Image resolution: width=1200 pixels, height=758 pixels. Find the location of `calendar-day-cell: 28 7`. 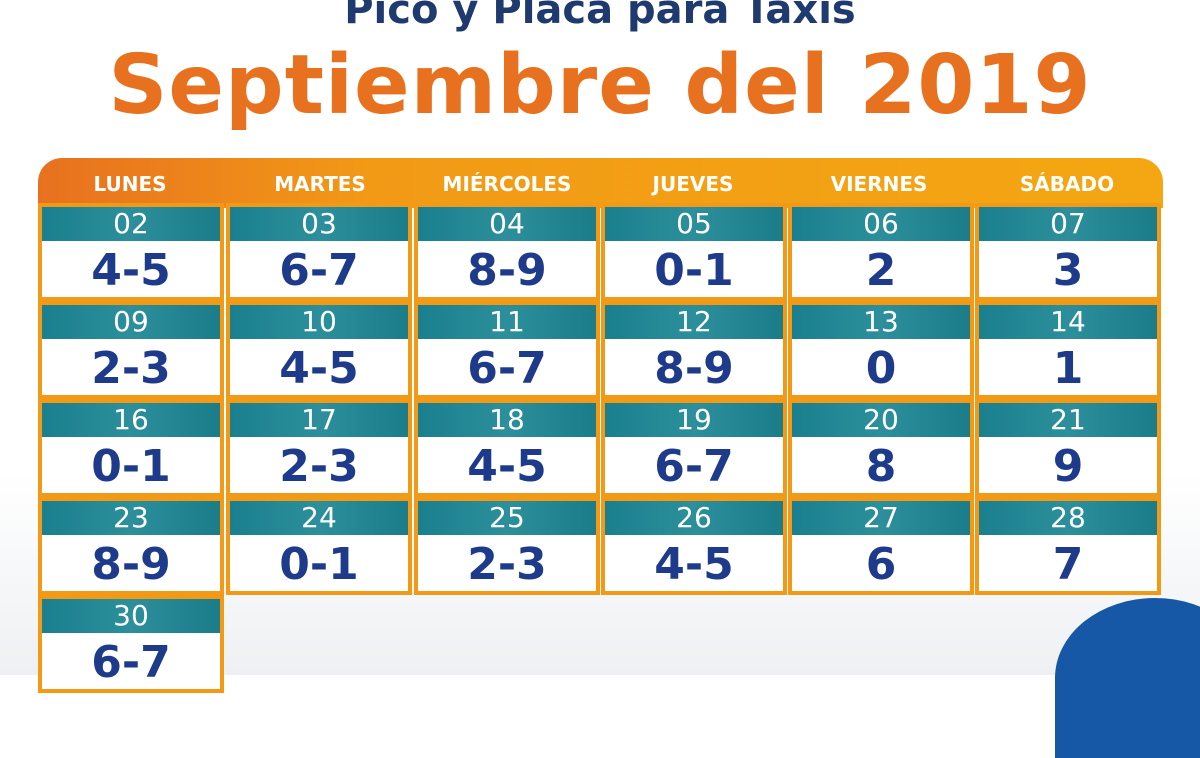

calendar-day-cell: 28 7 is located at coordinates (1068, 546).